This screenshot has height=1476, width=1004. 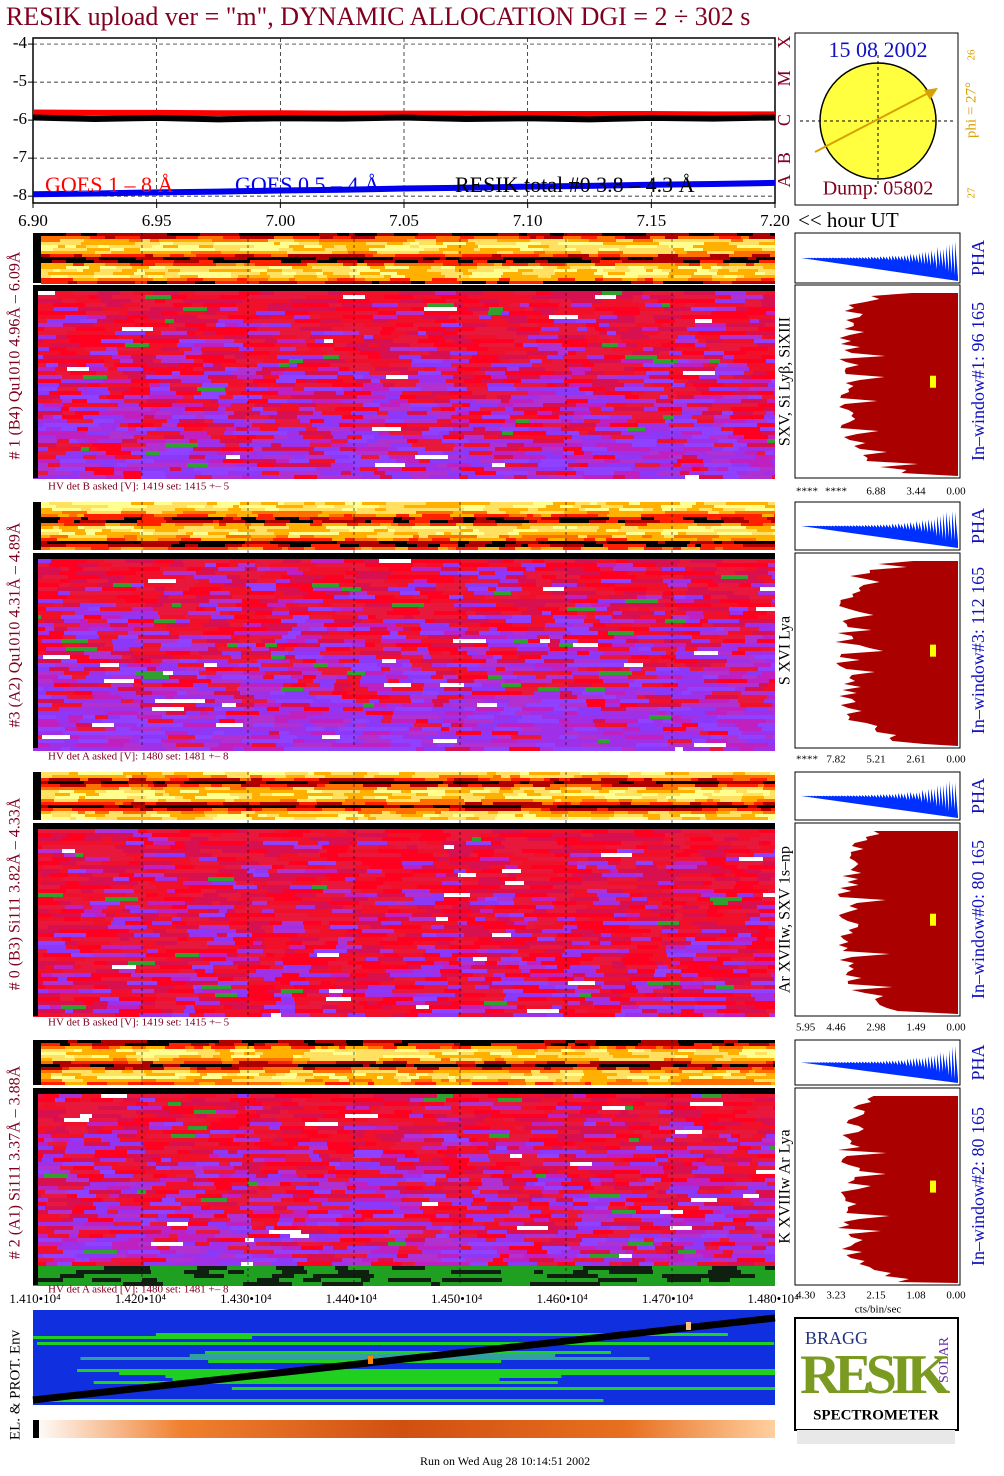 I want to click on y-tick-label: -4, so click(x=20, y=42).